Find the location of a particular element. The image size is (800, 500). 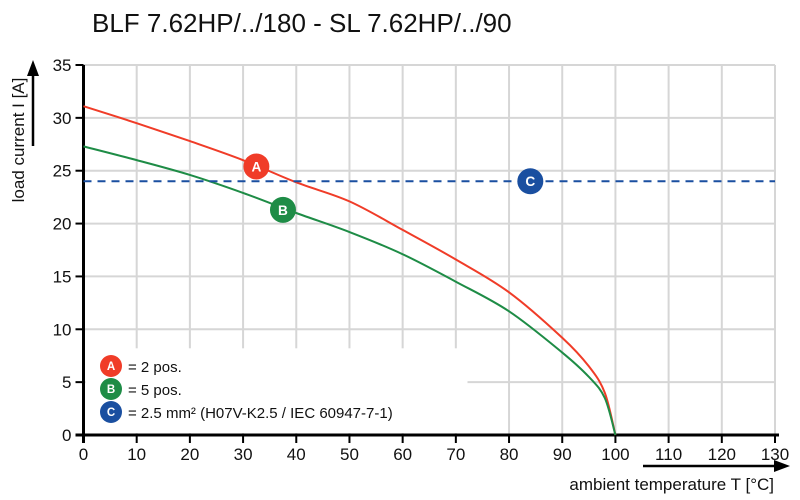

x-tick-label: 80 is located at coordinates (509, 454).